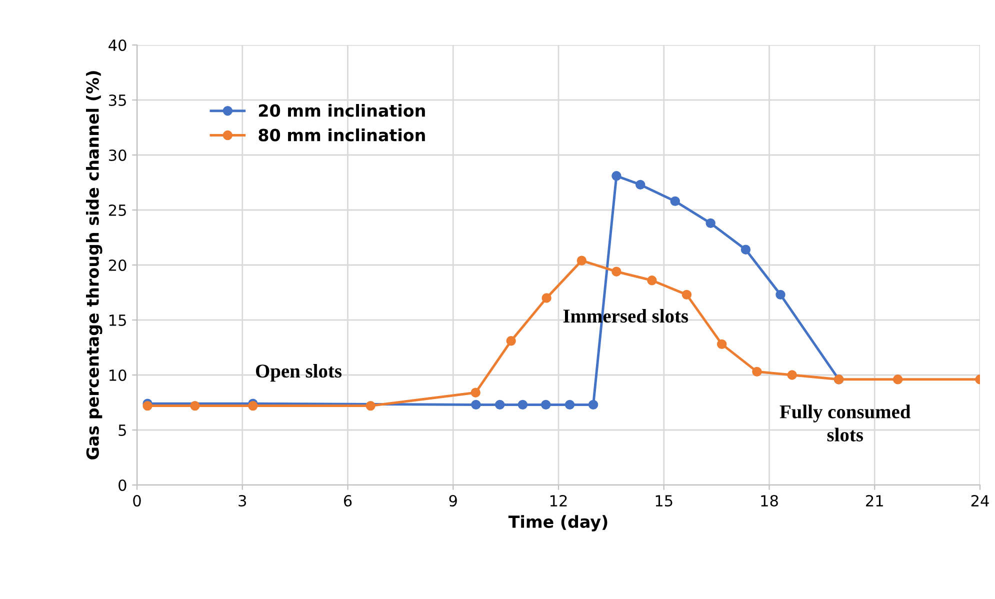 The width and height of the screenshot is (995, 599). Describe the element at coordinates (117, 155) in the screenshot. I see `y-tick-label: 30` at that location.